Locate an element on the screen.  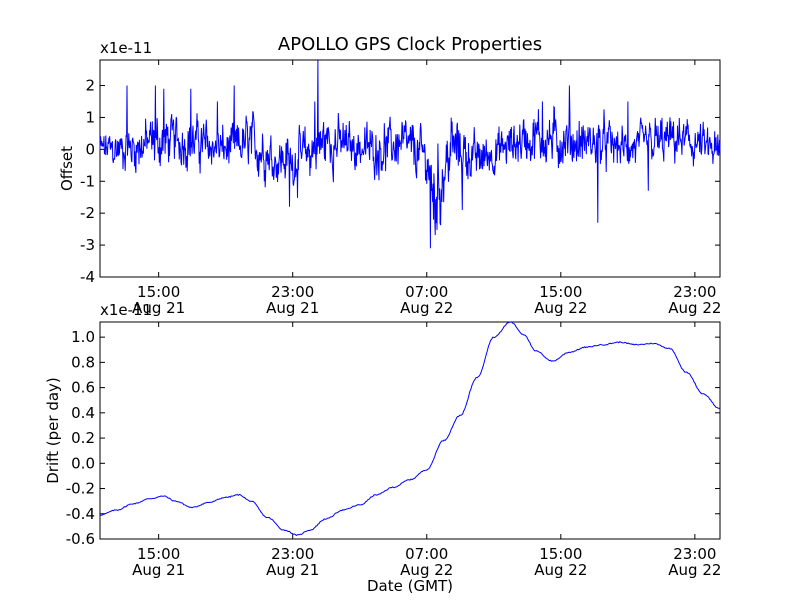
chart-title: APOLLO GPS Clock Properties is located at coordinates (410, 44).